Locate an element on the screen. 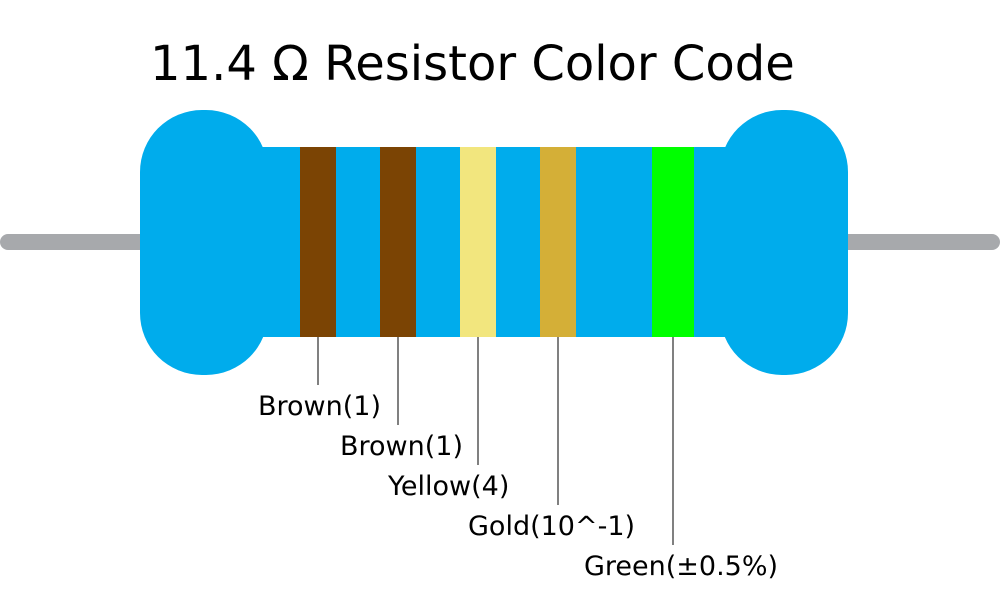  title: 11.4 Ω Resistor Color Code is located at coordinates (472, 64).